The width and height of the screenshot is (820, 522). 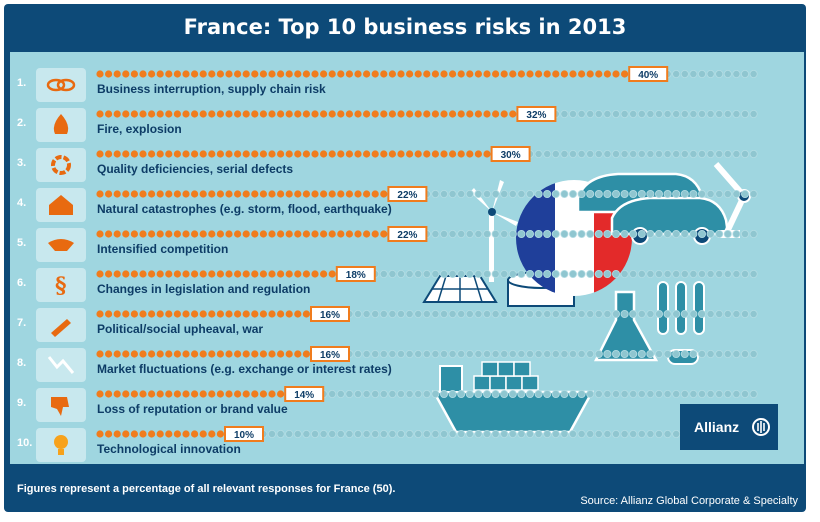 What do you see at coordinates (387, 124) in the screenshot?
I see `risk-row: 2. 32% Fire, explosion` at bounding box center [387, 124].